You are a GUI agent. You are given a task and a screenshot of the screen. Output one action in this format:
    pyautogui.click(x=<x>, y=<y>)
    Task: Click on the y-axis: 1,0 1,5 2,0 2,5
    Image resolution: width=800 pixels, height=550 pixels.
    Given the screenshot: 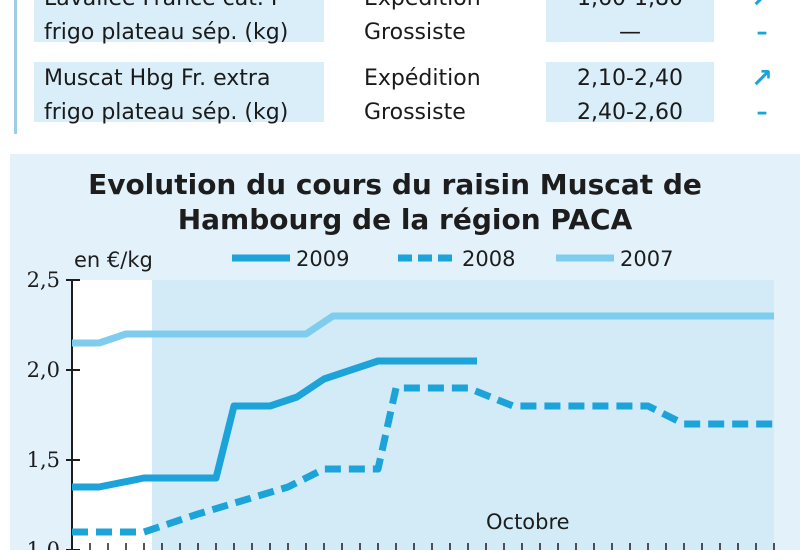 What is the action you would take?
    pyautogui.click(x=53, y=409)
    